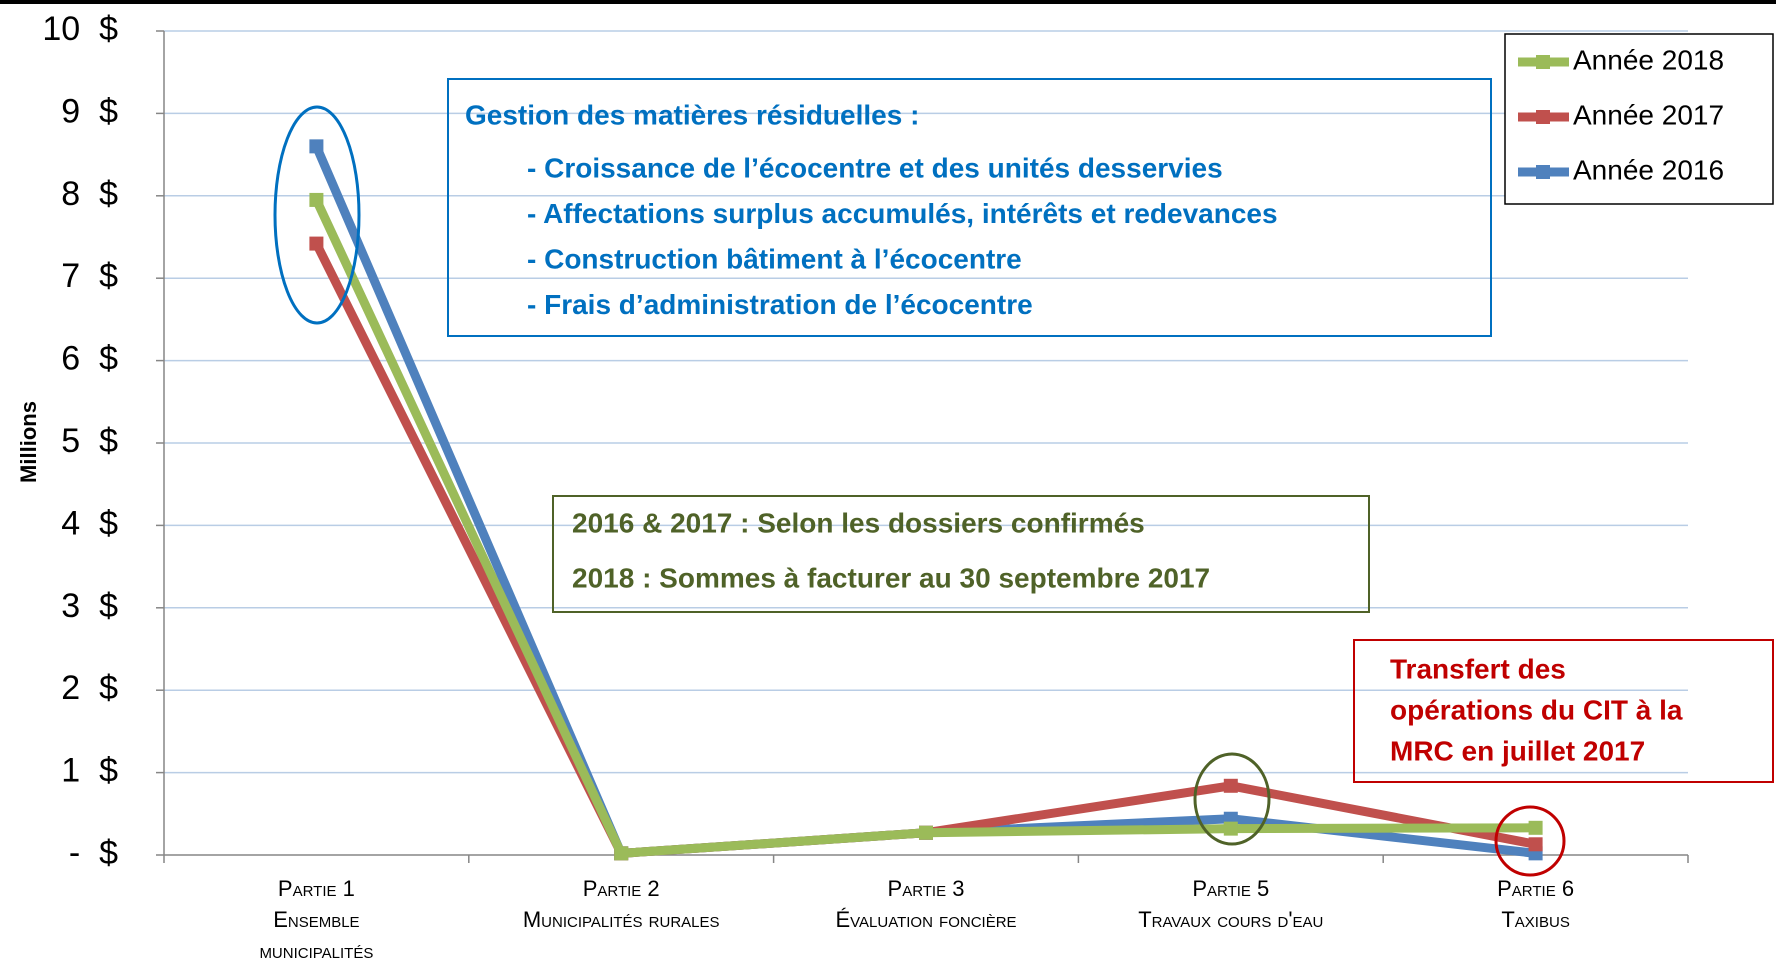  I want to click on annotation-item: Transfert des, so click(1478, 668).